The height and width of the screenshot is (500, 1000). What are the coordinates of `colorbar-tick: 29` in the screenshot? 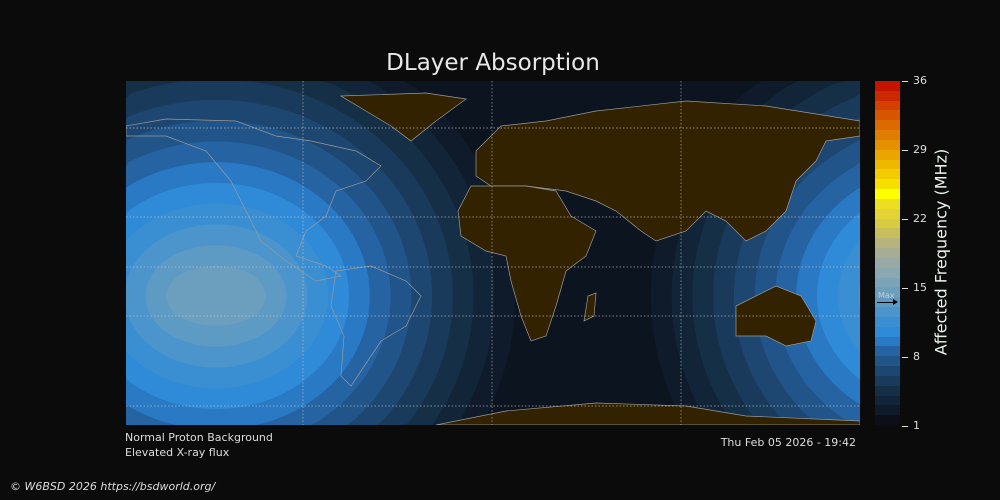 It's located at (914, 149).